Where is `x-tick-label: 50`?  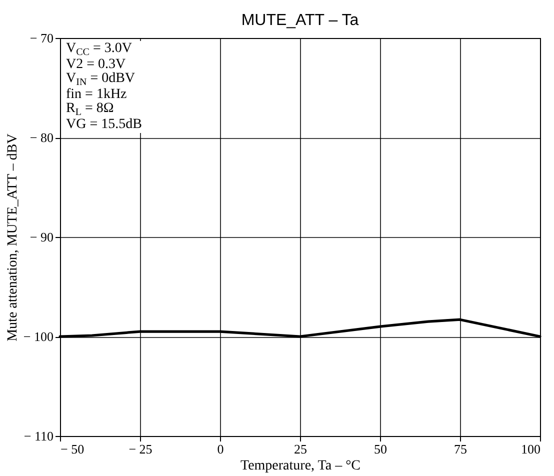 x-tick-label: 50 is located at coordinates (380, 449).